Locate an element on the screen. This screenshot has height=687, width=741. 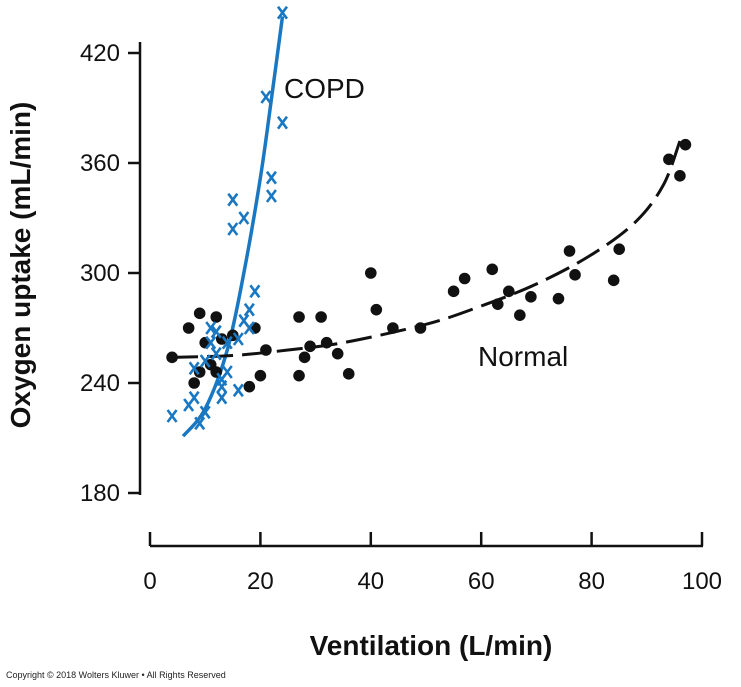
y-tick-label: 180 is located at coordinates (100, 493).